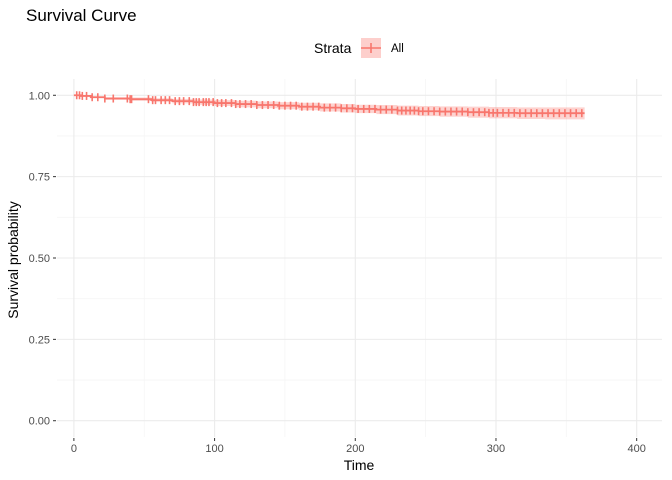 The image size is (672, 480). What do you see at coordinates (74, 449) in the screenshot?
I see `x-tick-label: 0` at bounding box center [74, 449].